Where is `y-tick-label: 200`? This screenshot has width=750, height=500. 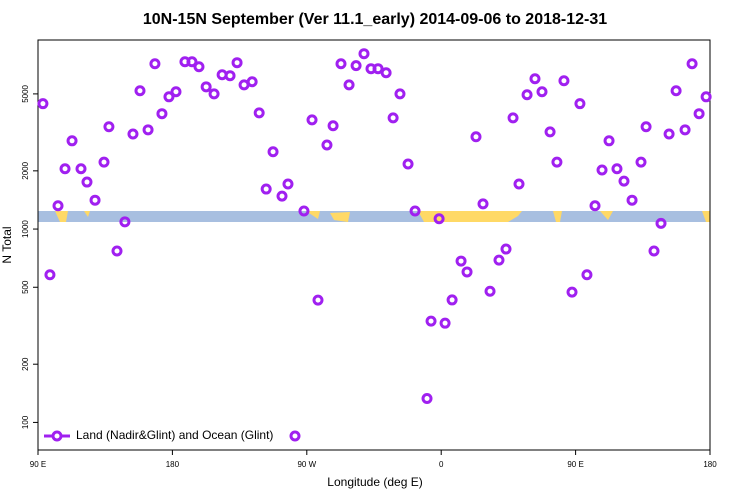
y-tick-label: 200 is located at coordinates (25, 364).